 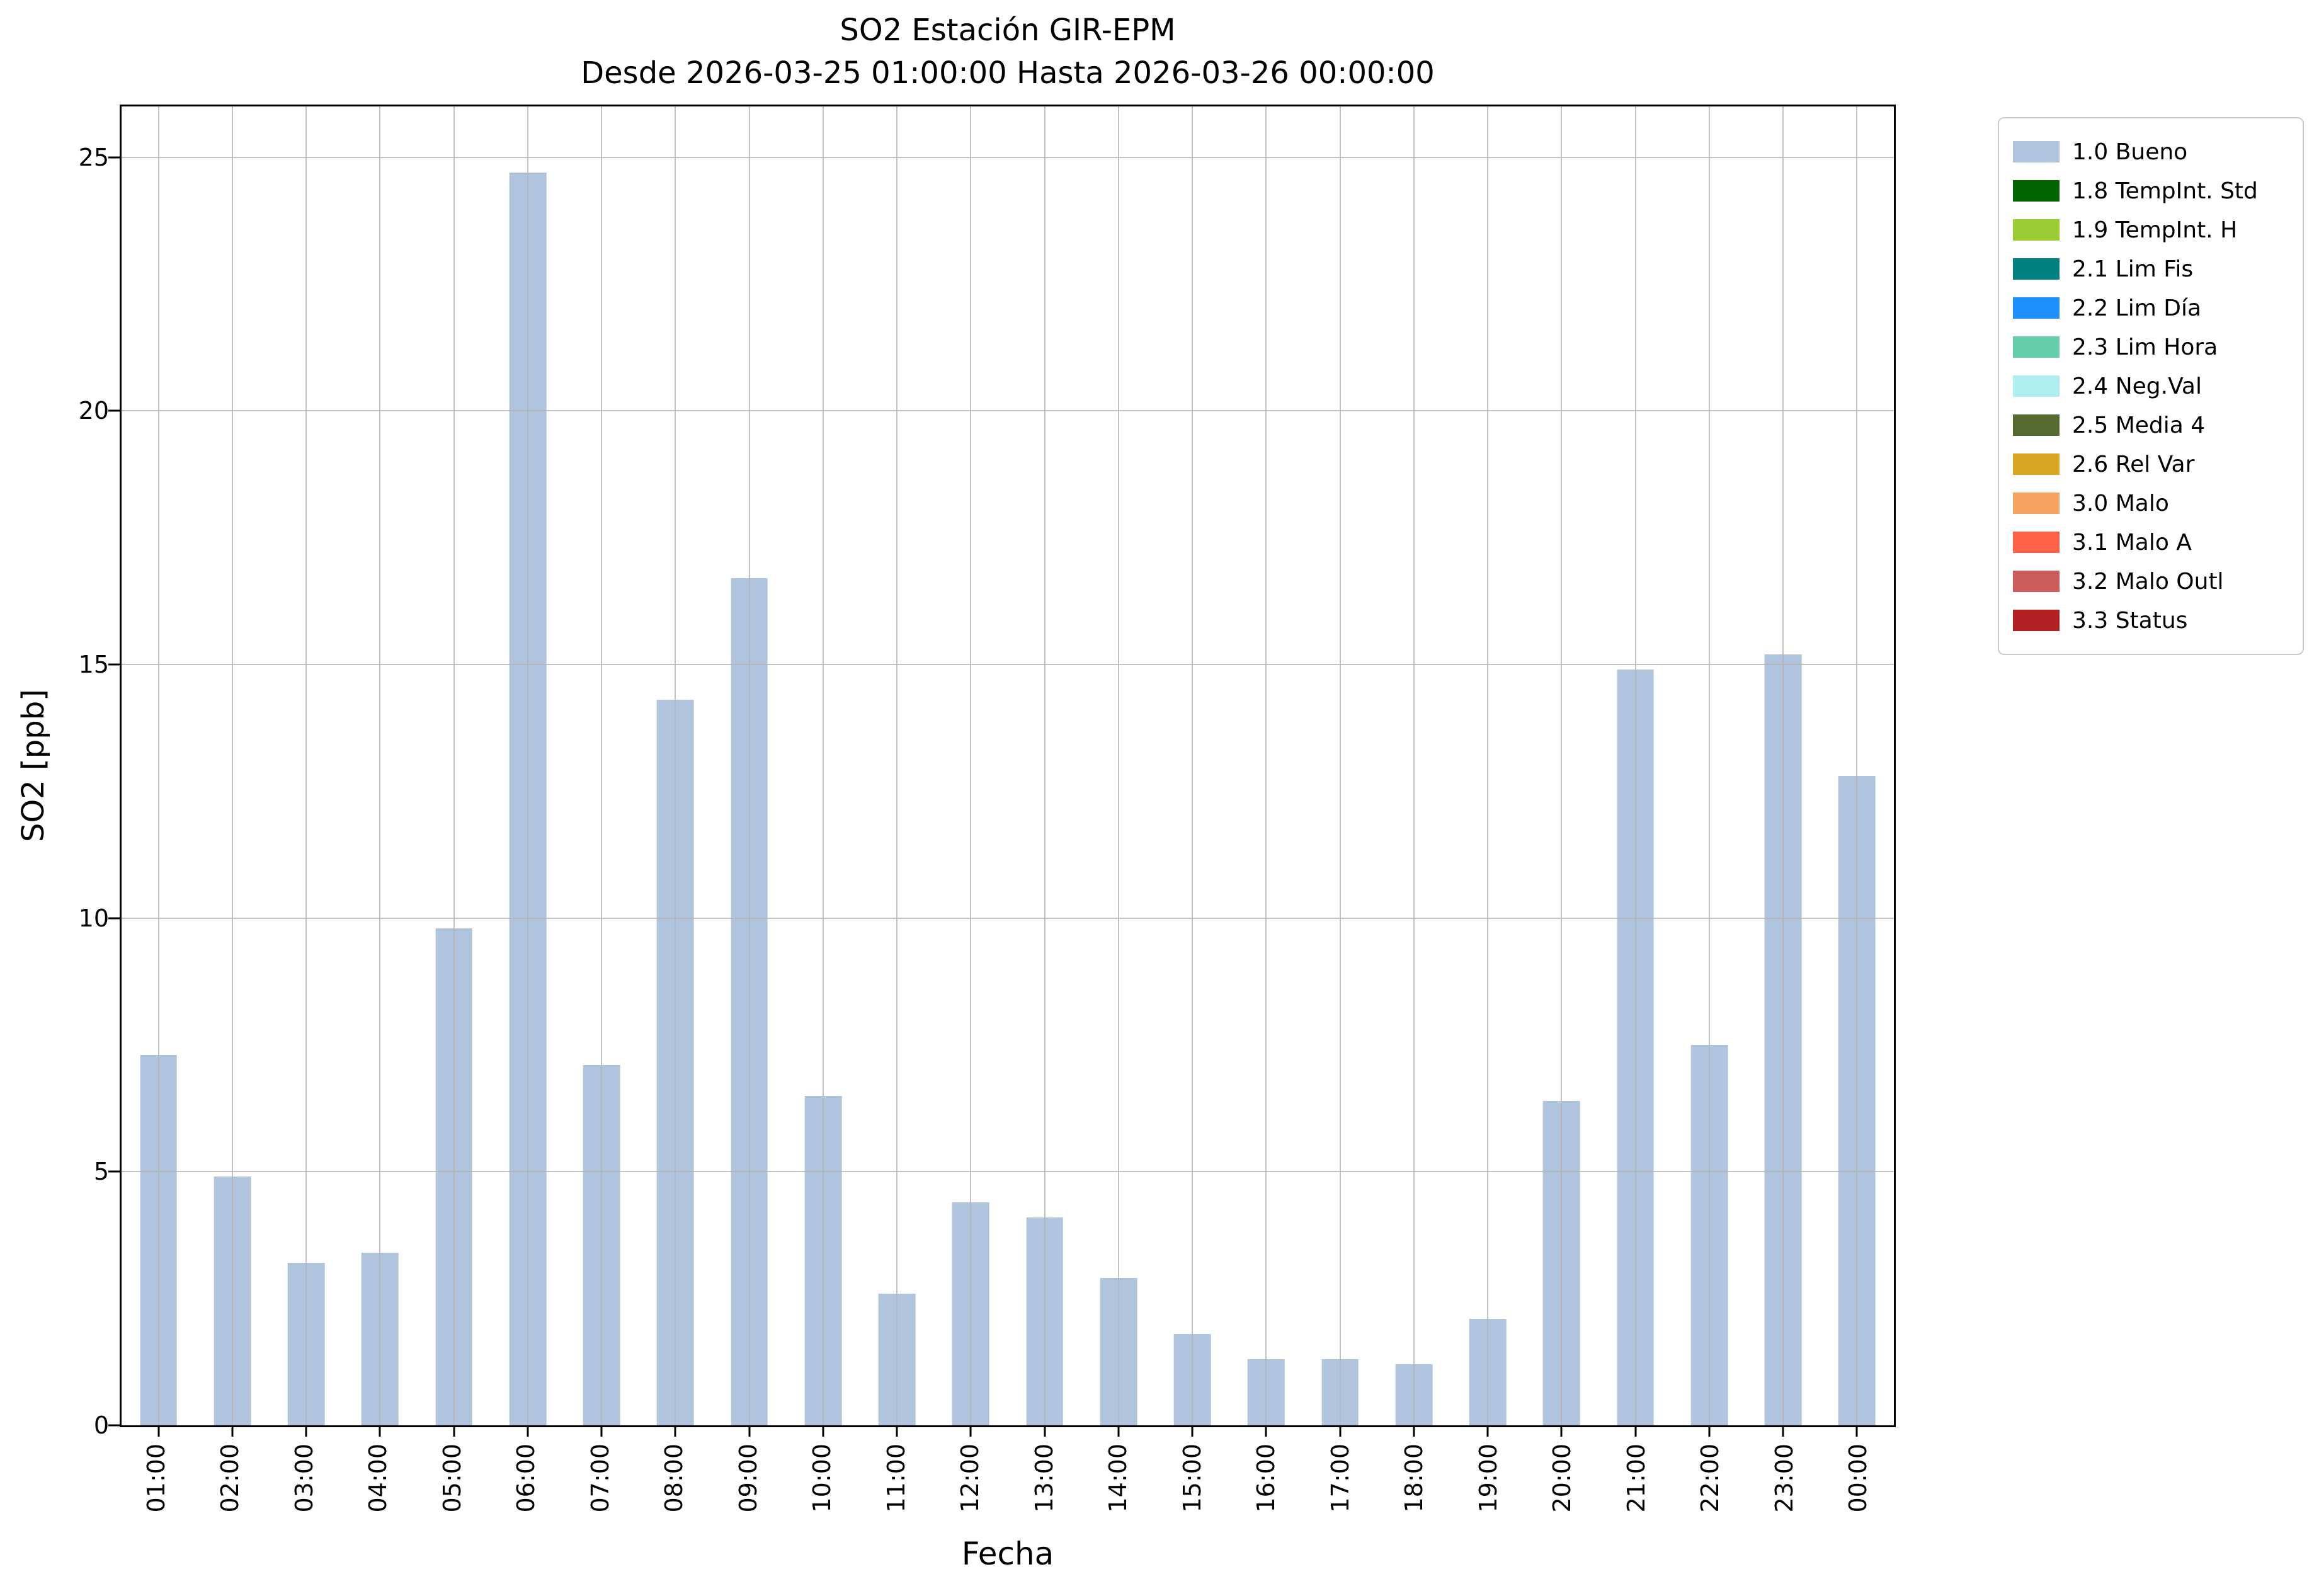 What do you see at coordinates (822, 1478) in the screenshot?
I see `x-tick-label: 10:00` at bounding box center [822, 1478].